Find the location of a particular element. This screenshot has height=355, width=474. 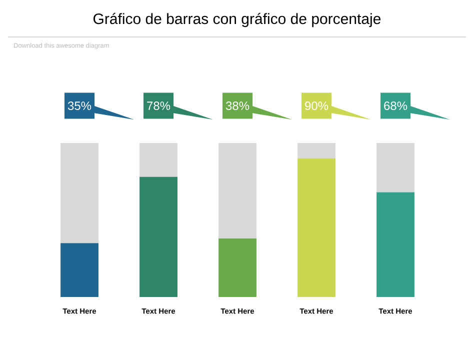

data-label: 68% is located at coordinates (396, 106).